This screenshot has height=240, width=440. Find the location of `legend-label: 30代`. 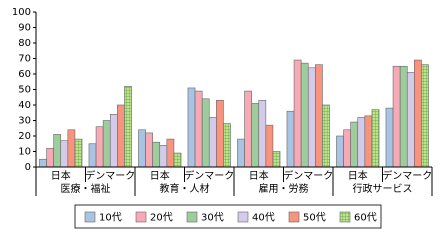

legend-label: 30代 is located at coordinates (212, 218).